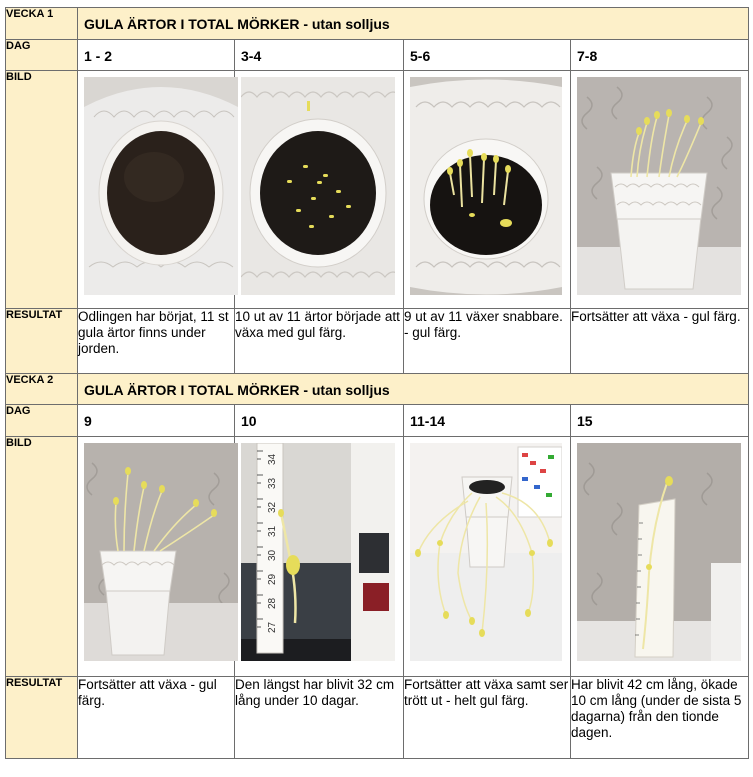  What do you see at coordinates (319, 420) in the screenshot?
I see `week-2-day-2: 10` at bounding box center [319, 420].